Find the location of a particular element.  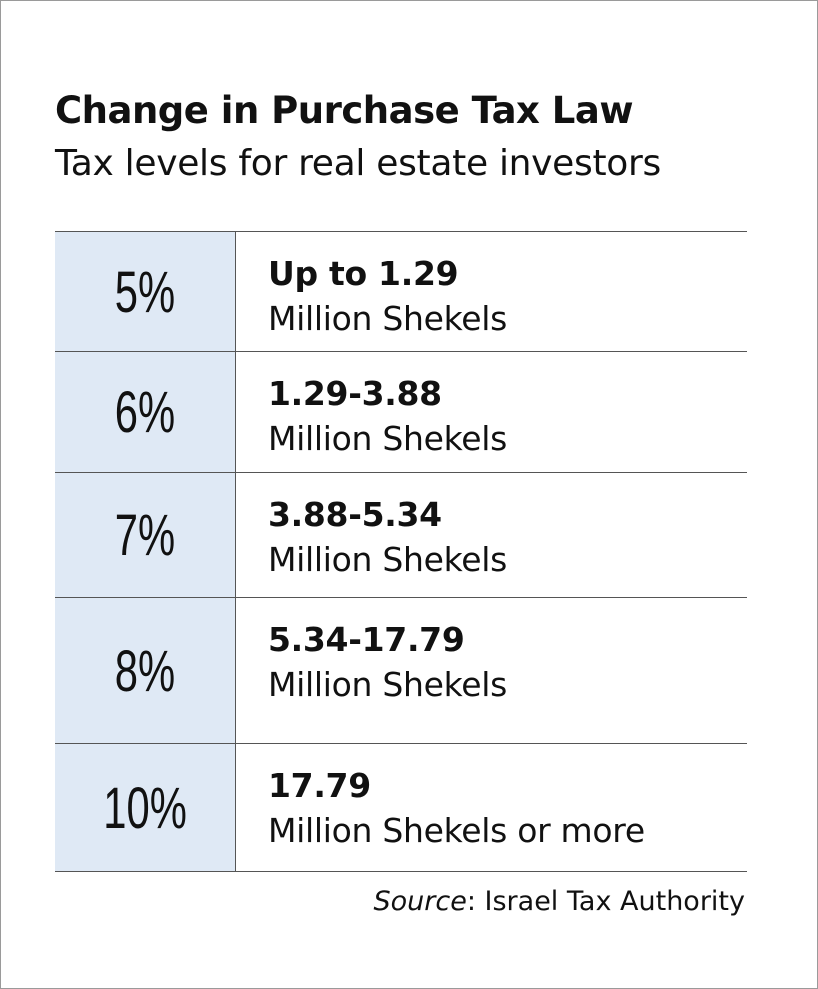

rate: 8% is located at coordinates (145, 671).